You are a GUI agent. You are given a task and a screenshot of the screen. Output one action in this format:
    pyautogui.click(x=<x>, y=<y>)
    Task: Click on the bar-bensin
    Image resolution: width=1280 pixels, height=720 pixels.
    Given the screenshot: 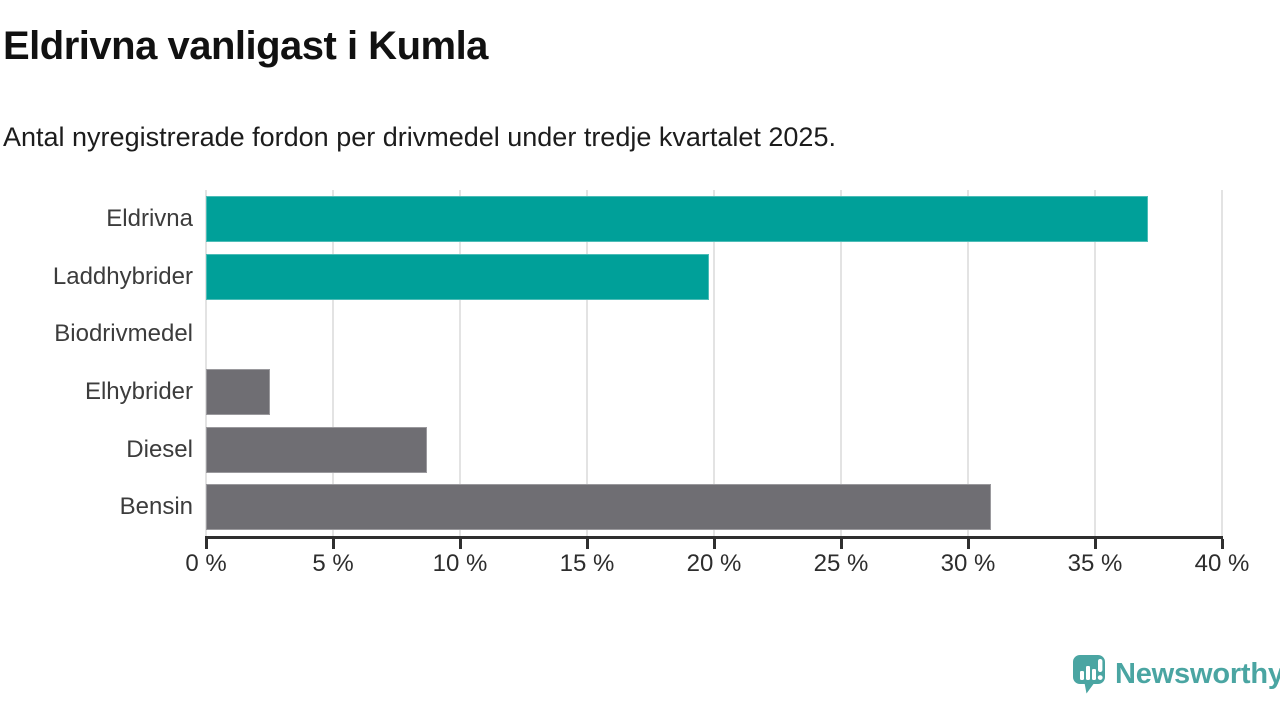 What is the action you would take?
    pyautogui.click(x=598, y=507)
    